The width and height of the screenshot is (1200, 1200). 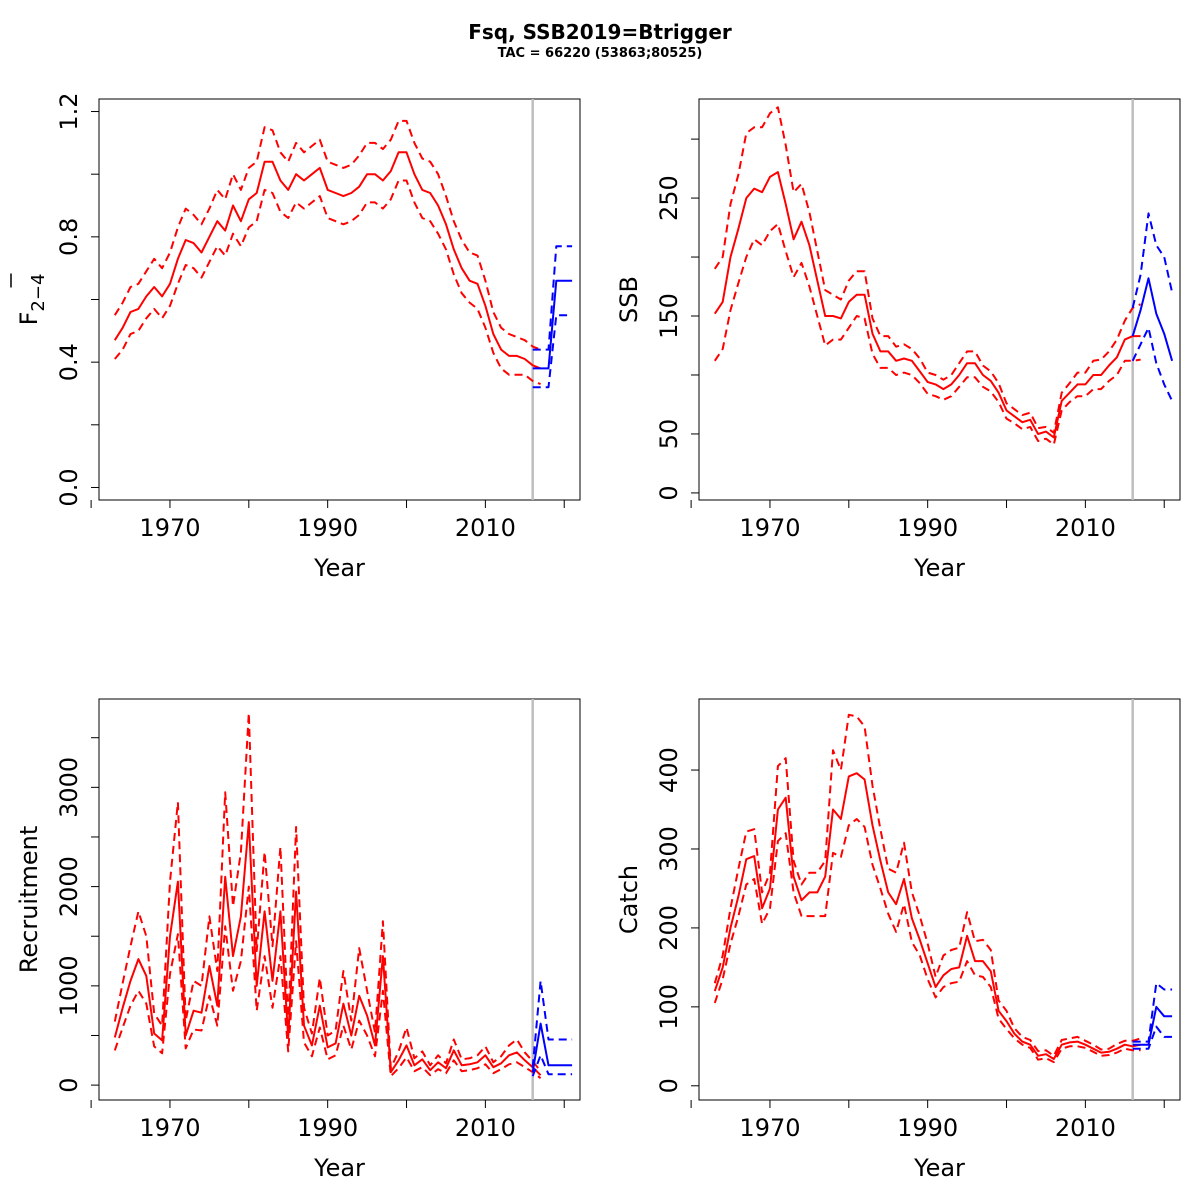 What do you see at coordinates (600, 32) in the screenshot?
I see `figure-title: Fsq, SSB2019=Btrigger` at bounding box center [600, 32].